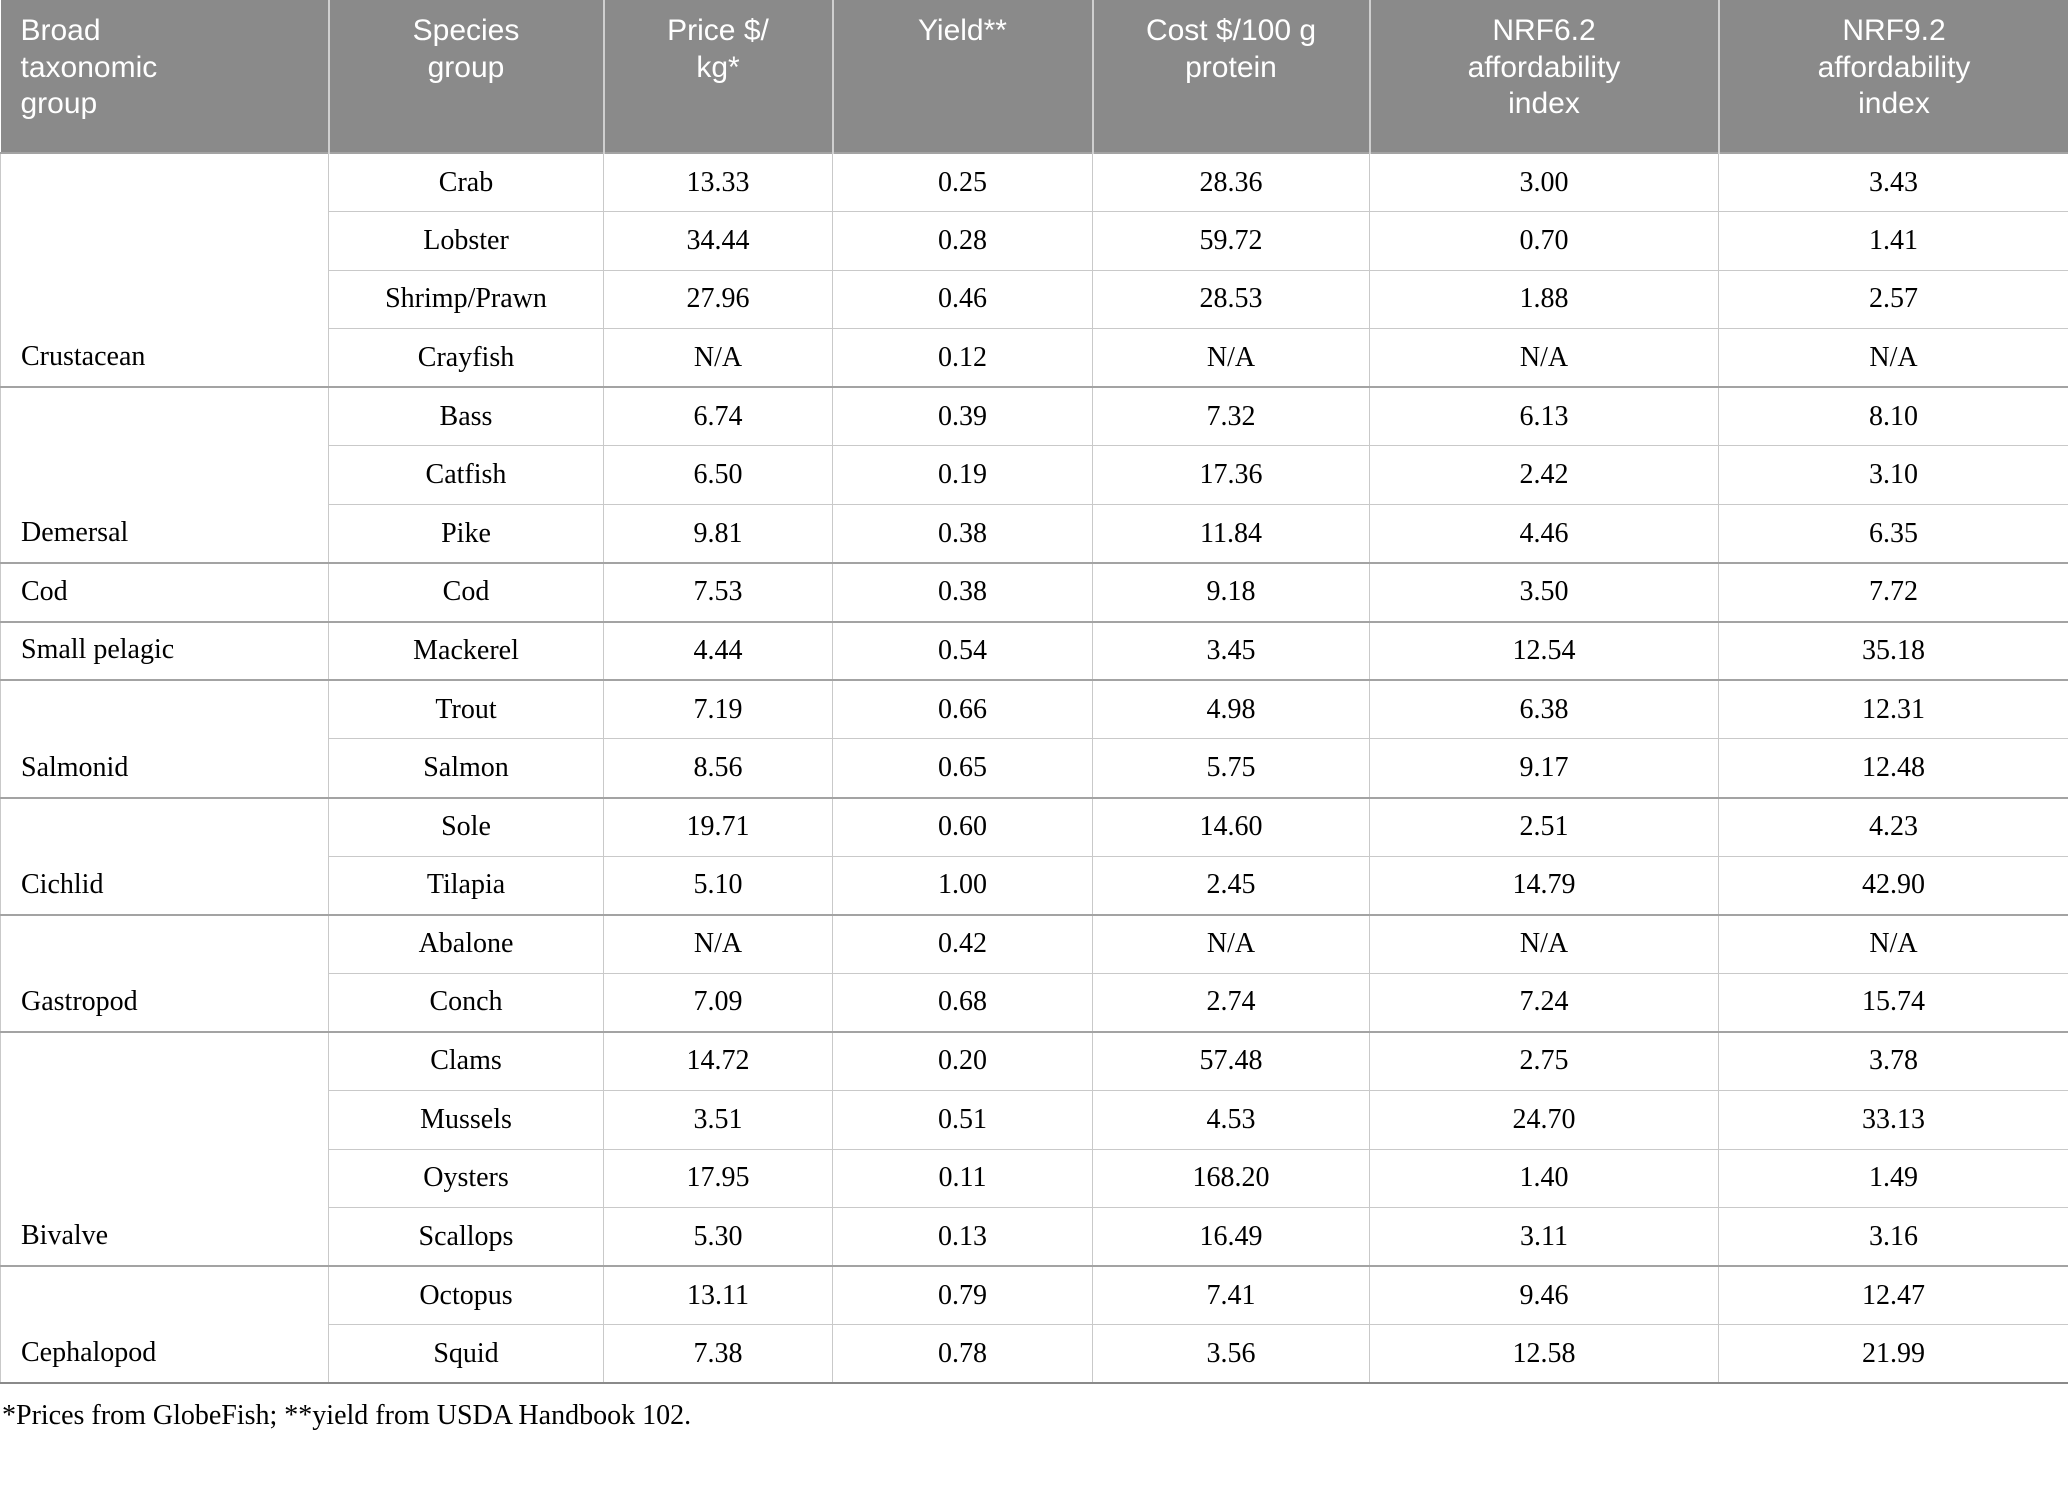  I want to click on table-row: Mussels 3.51 0.51 4.53 24.70 33.13, so click(1034, 1120).